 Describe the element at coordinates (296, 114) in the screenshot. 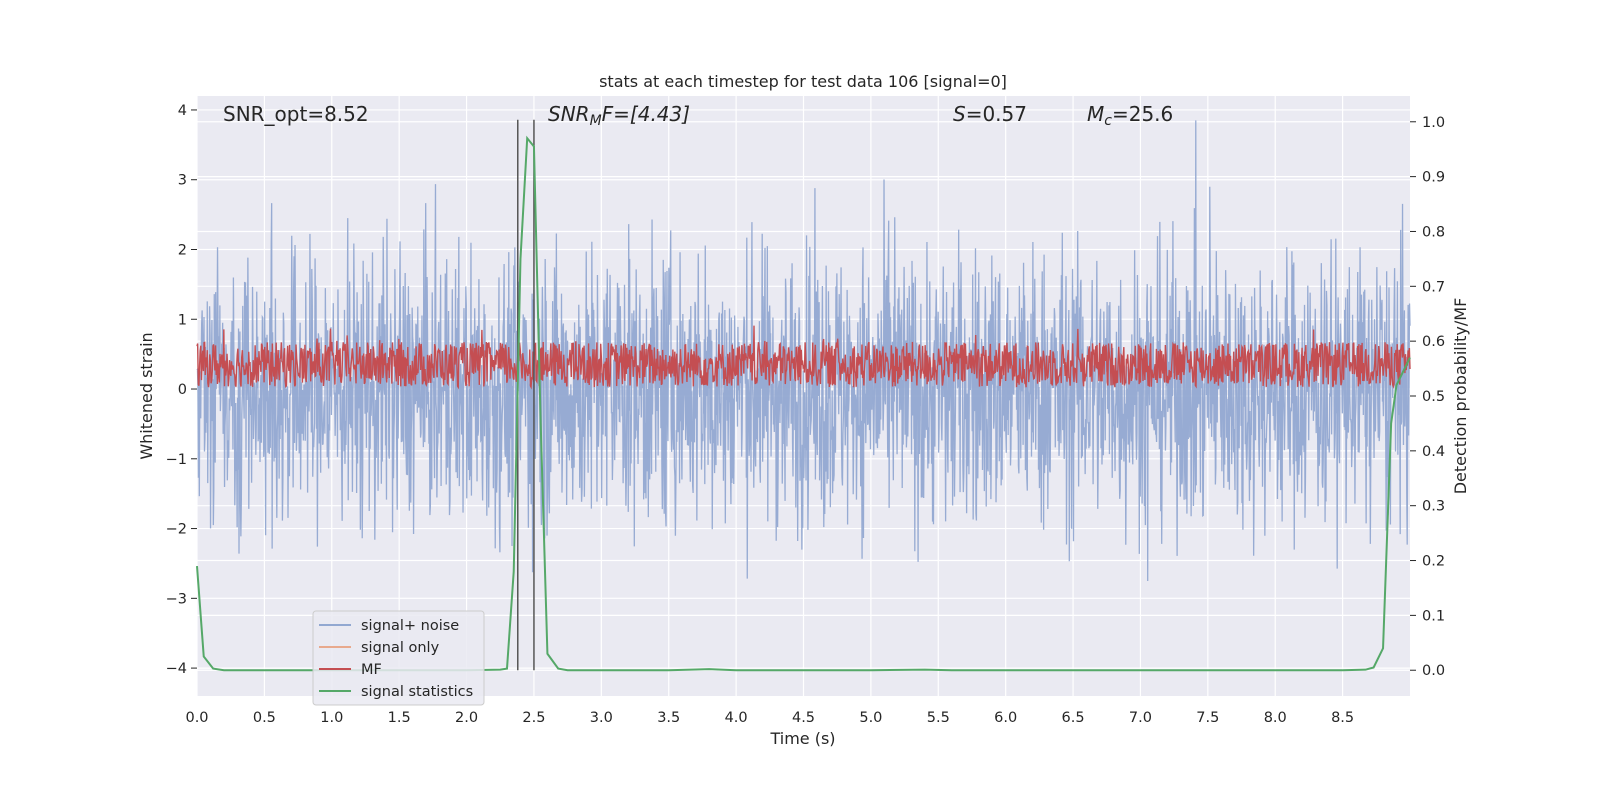

I see `annotation-snr-opt: SNR_opt=8.52` at that location.